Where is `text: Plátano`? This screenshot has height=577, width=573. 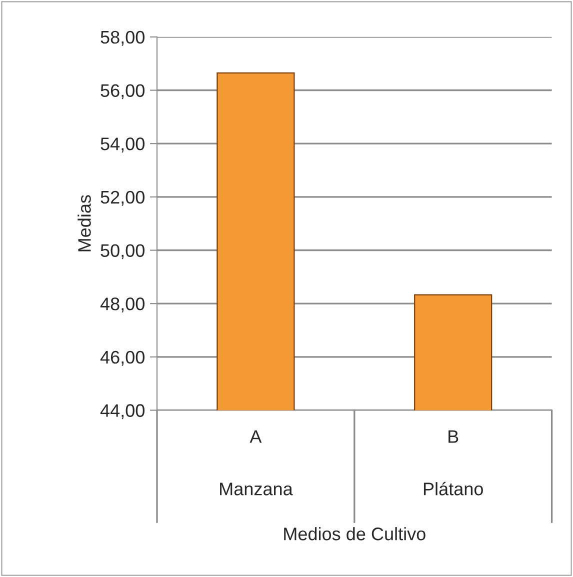 text: Plátano is located at coordinates (453, 489).